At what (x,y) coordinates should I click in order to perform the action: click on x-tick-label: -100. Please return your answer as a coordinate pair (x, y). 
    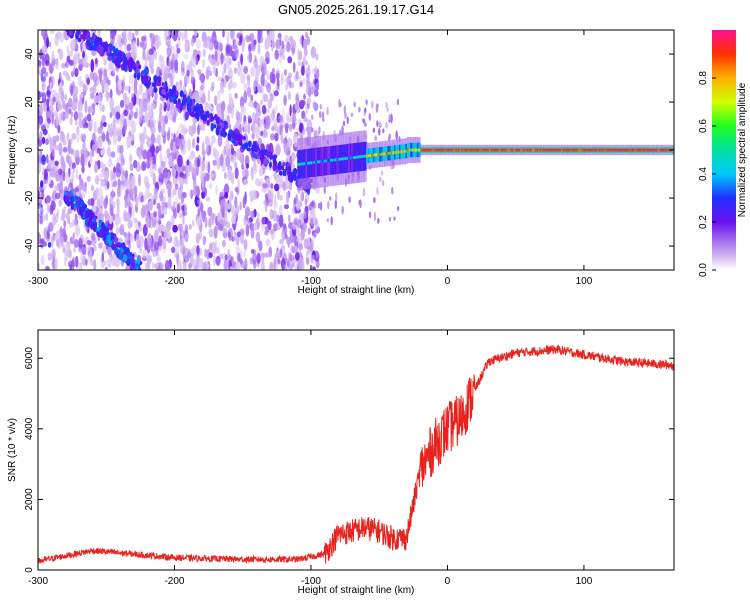
    Looking at the image, I should click on (311, 581).